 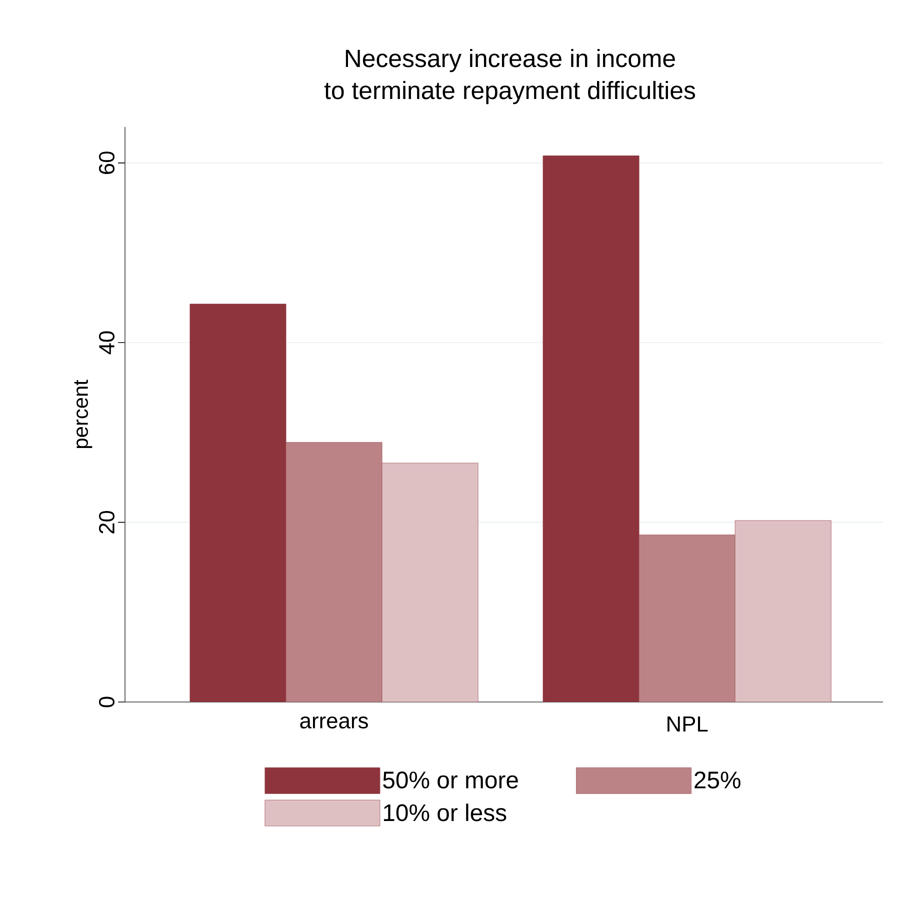 I want to click on y-axis-title: percent, so click(x=83, y=414).